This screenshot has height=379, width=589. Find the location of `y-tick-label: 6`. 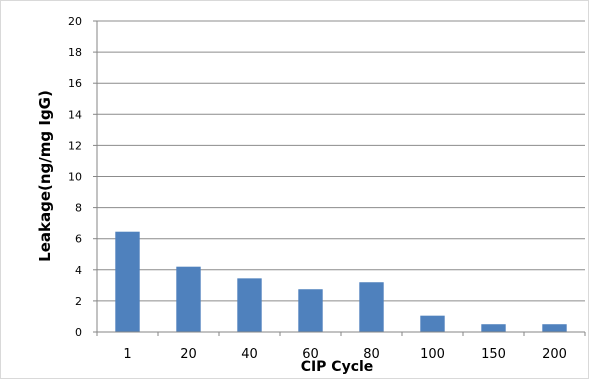

y-tick-label: 6 is located at coordinates (78, 239).